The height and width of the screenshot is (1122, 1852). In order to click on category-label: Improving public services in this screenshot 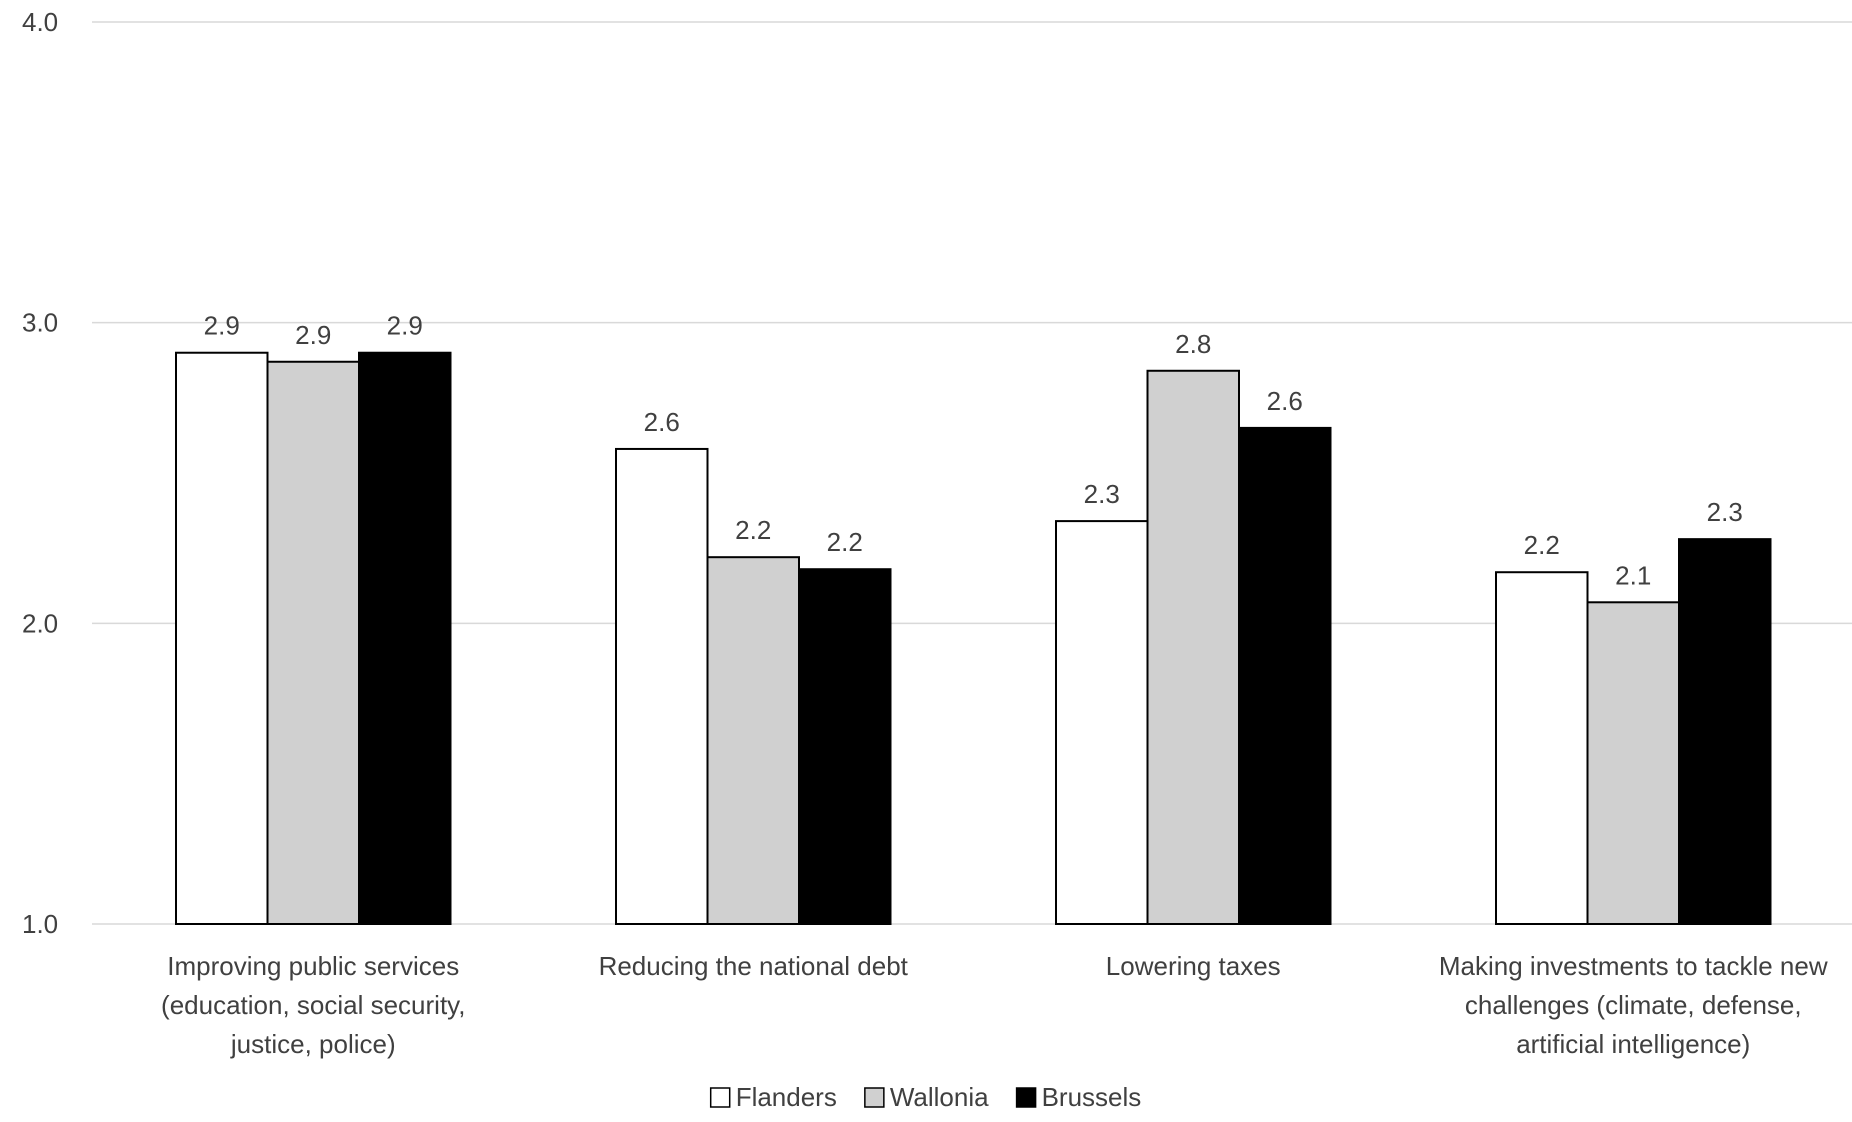, I will do `click(313, 966)`.